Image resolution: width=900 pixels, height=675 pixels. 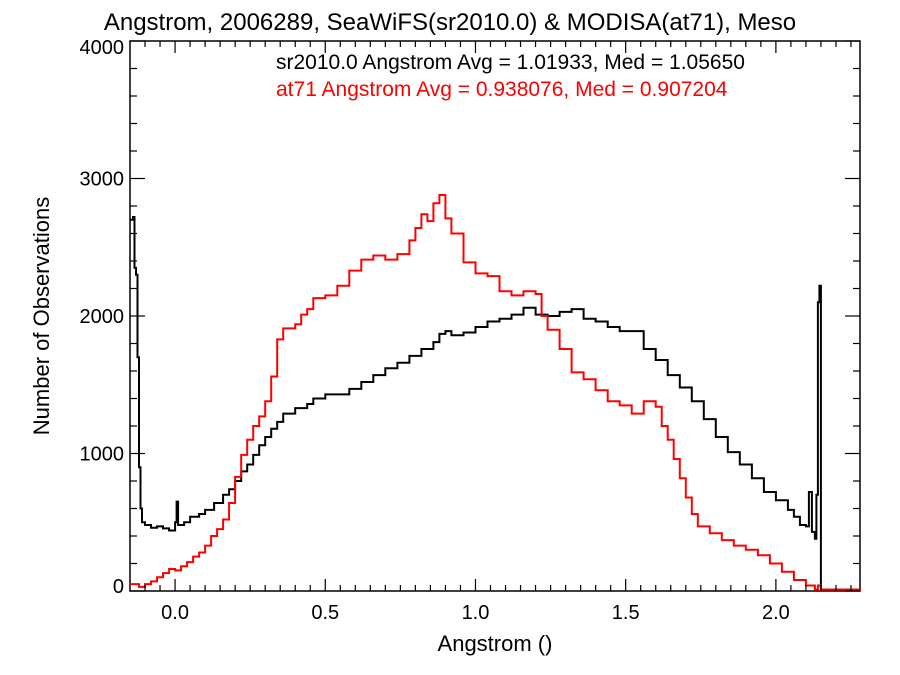 I want to click on y-tick-label: 1000, so click(x=102, y=455).